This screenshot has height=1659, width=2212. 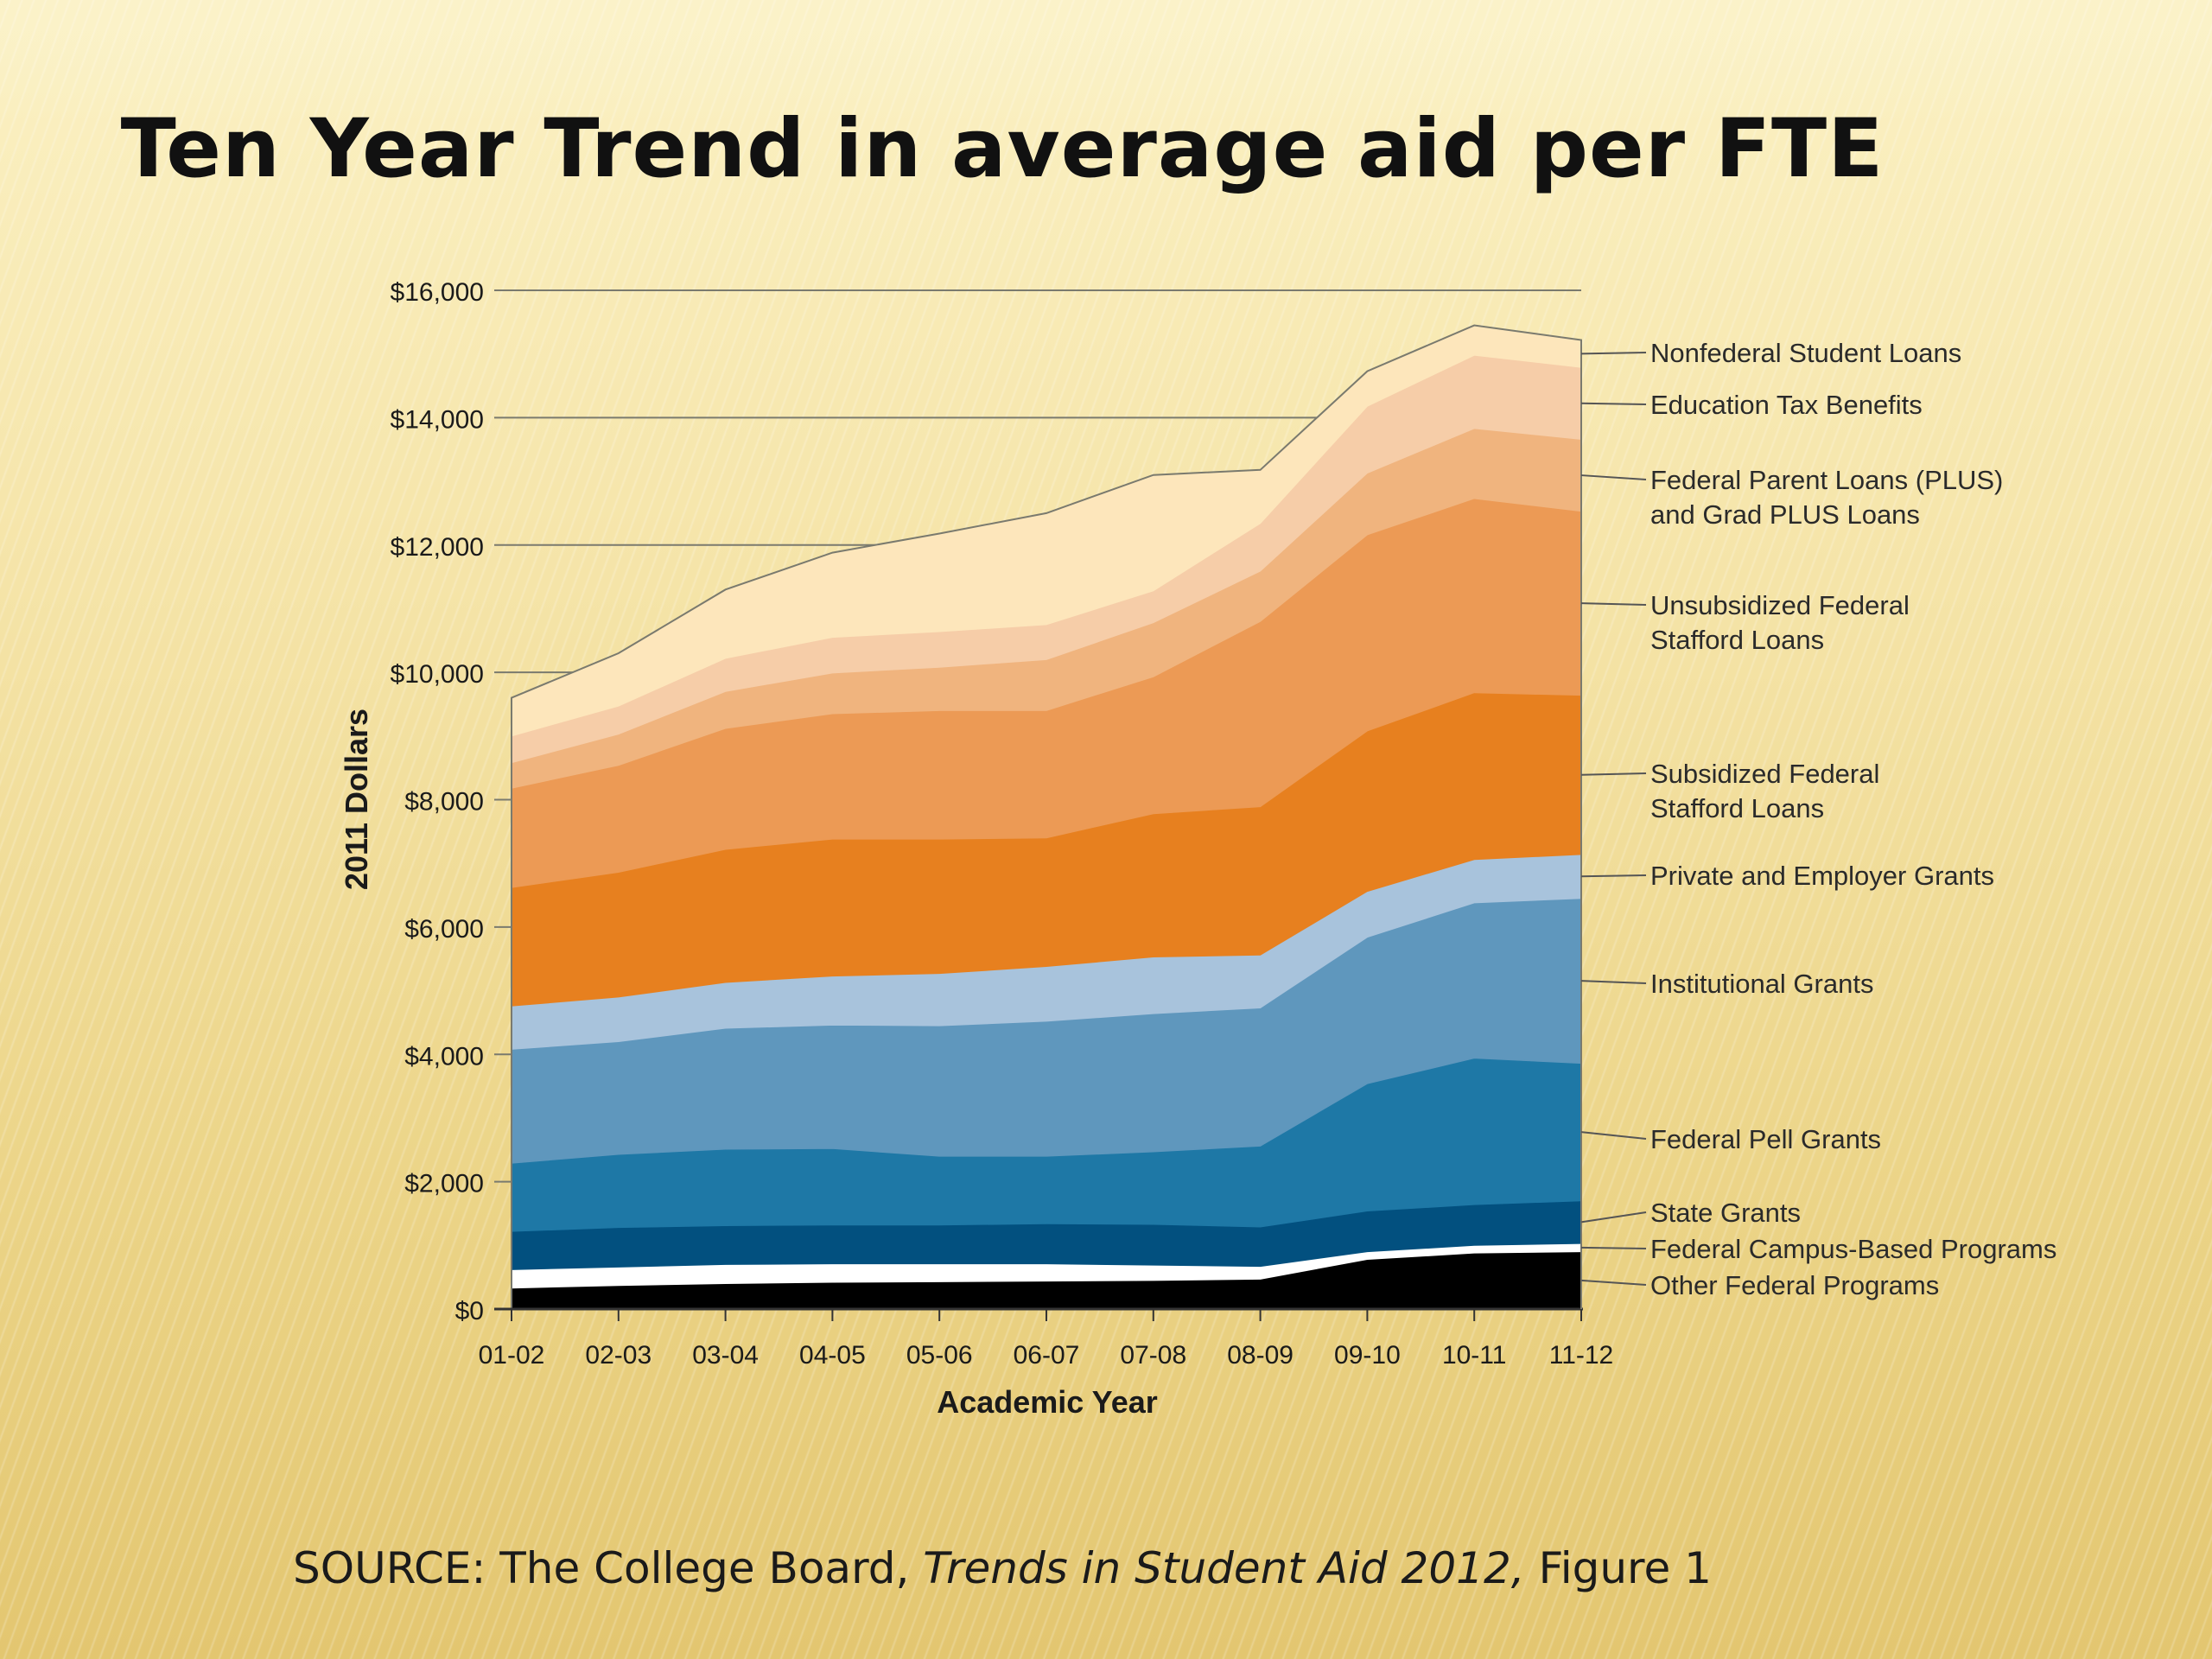 I want to click on x-tick-label: 09-10, so click(x=1367, y=1355).